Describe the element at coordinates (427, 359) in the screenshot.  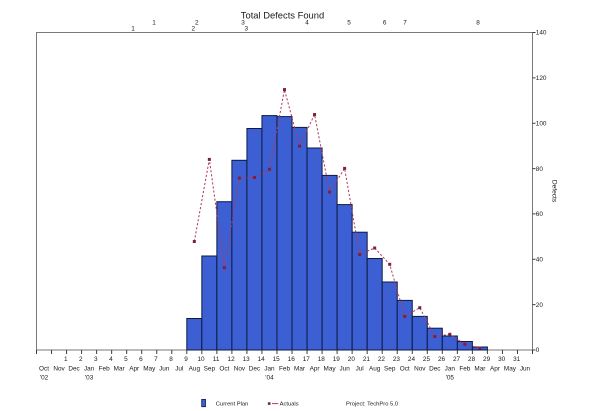
I see `svg-text: 25` at that location.